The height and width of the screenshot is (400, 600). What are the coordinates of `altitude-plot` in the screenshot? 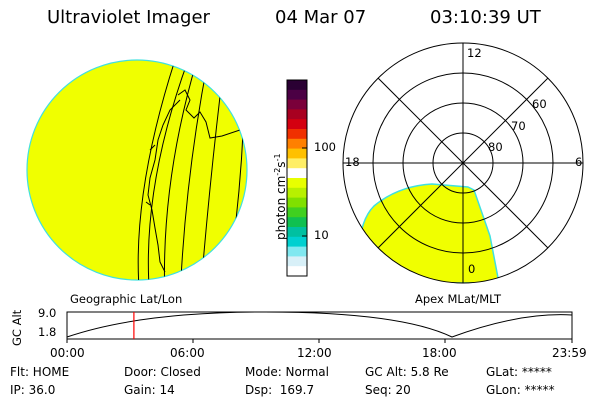 It's located at (319, 327).